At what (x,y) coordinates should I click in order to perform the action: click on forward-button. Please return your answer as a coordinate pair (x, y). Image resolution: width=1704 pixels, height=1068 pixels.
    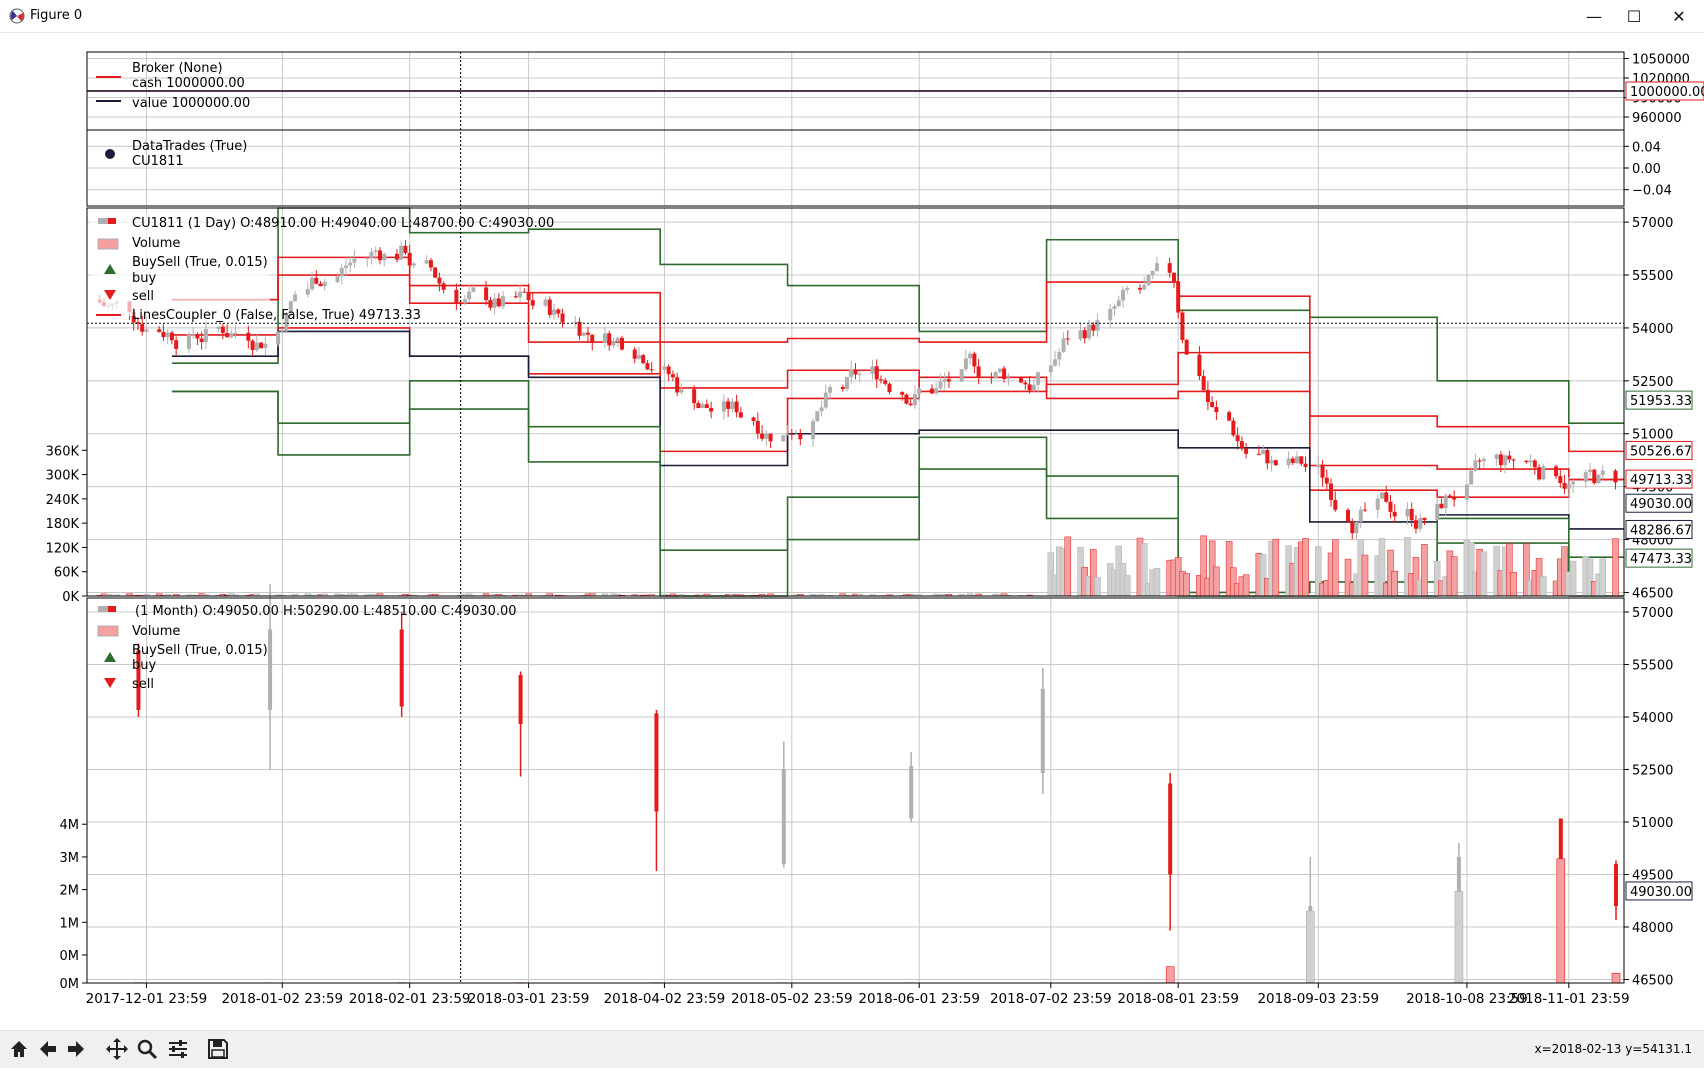
    Looking at the image, I should click on (76, 1049).